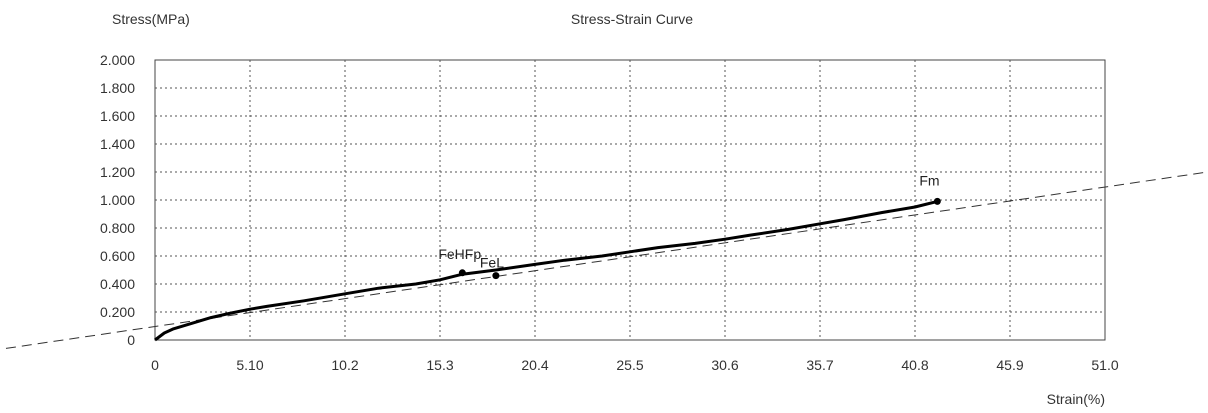  Describe the element at coordinates (1009, 365) in the screenshot. I see `x-tick-label: 45.9` at that location.